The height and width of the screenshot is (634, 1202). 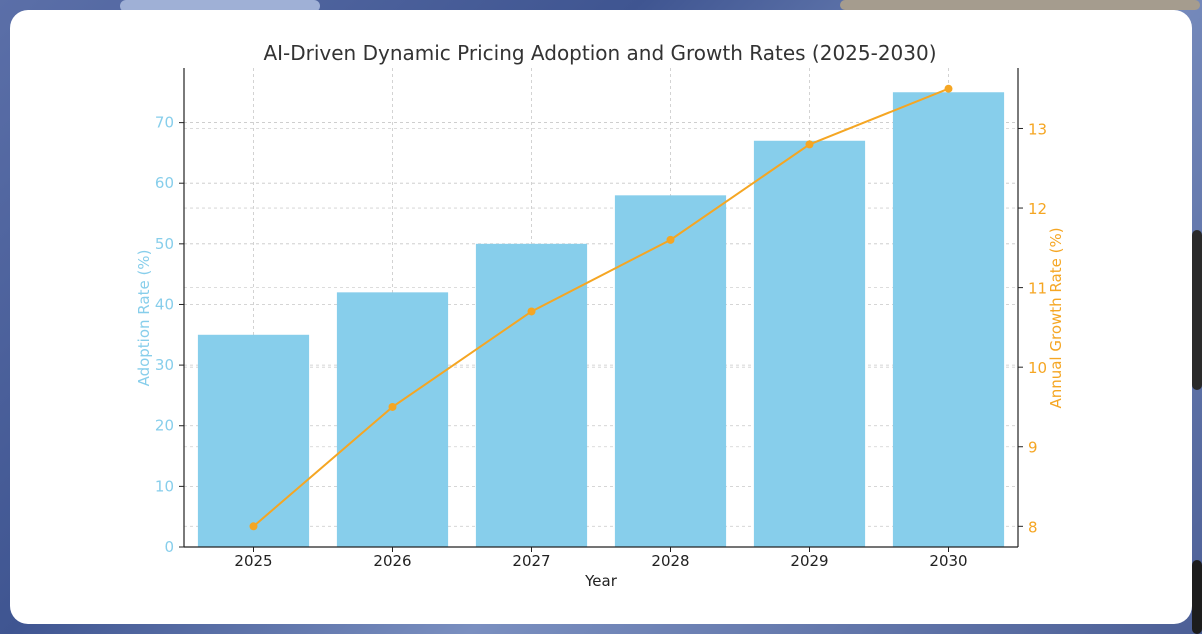 I want to click on y-left-tick-label: 70, so click(x=164, y=123).